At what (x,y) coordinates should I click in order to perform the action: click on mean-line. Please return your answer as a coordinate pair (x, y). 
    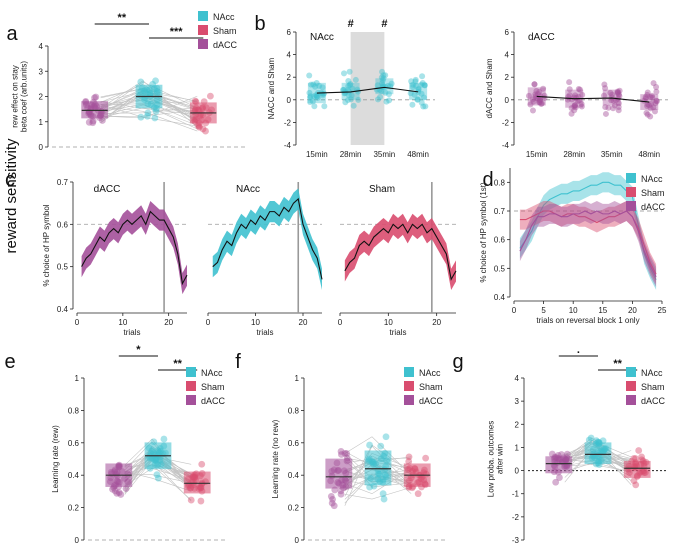
    Looking at the image, I should click on (593, 99).